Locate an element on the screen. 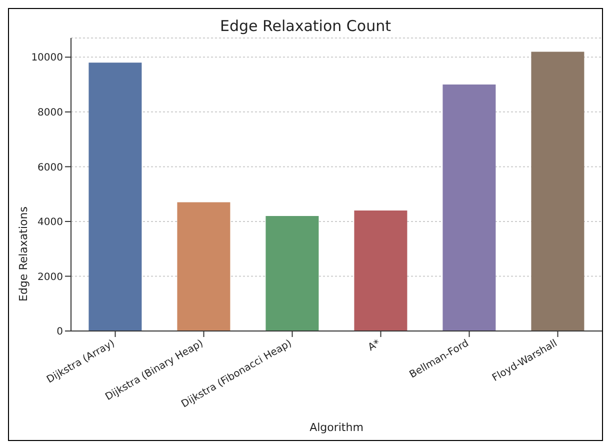 The image size is (609, 447). y-axis-title: Edge Relaxations is located at coordinates (23, 255).